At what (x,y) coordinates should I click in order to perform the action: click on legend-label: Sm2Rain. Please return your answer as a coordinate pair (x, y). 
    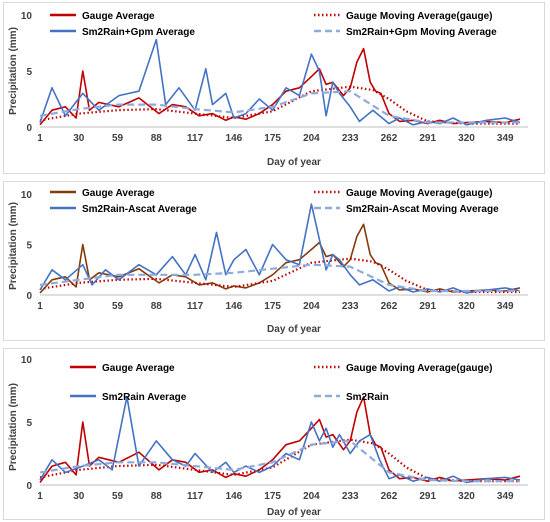
    Looking at the image, I should click on (367, 397).